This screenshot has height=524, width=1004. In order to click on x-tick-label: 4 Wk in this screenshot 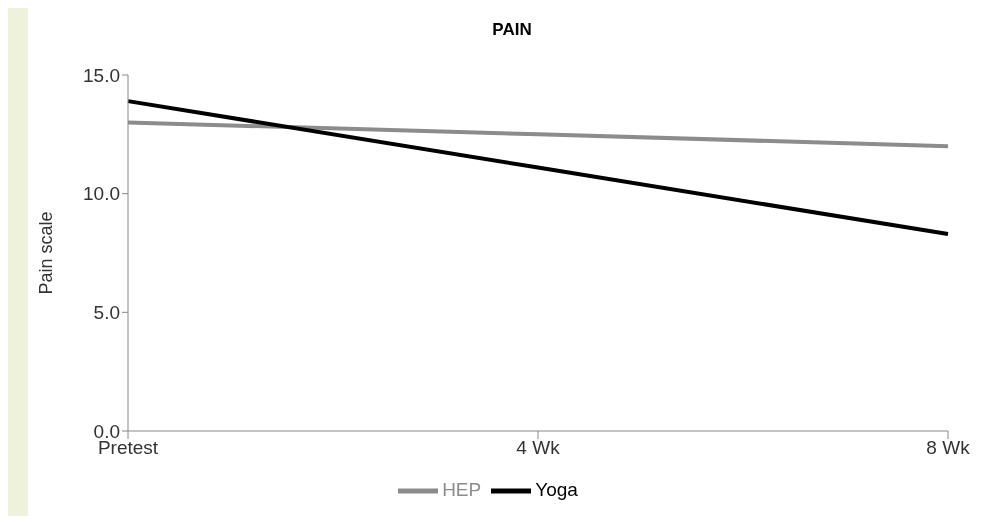, I will do `click(538, 448)`.